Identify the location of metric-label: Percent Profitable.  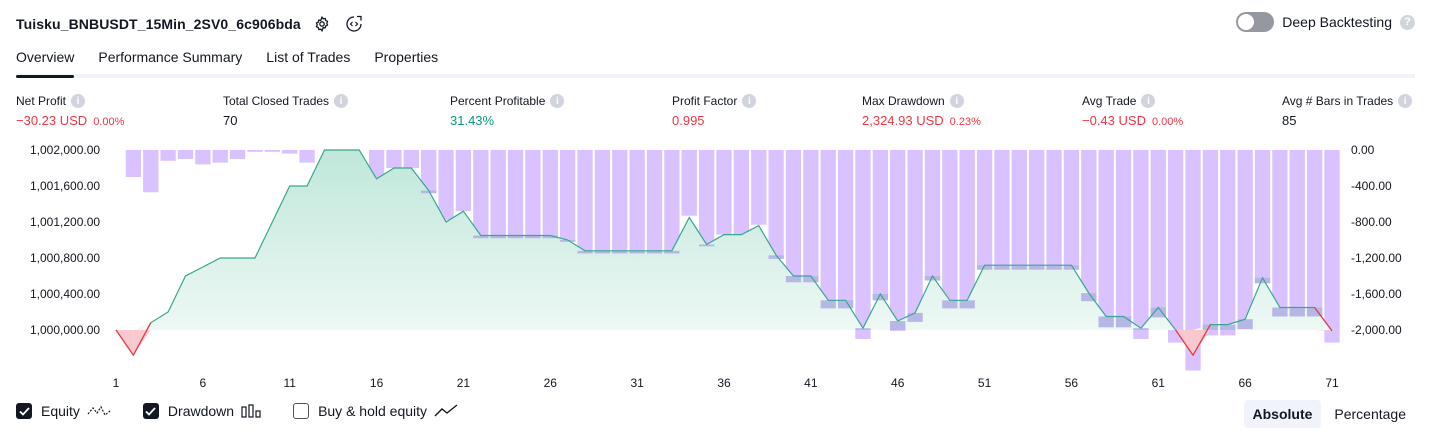
(498, 101).